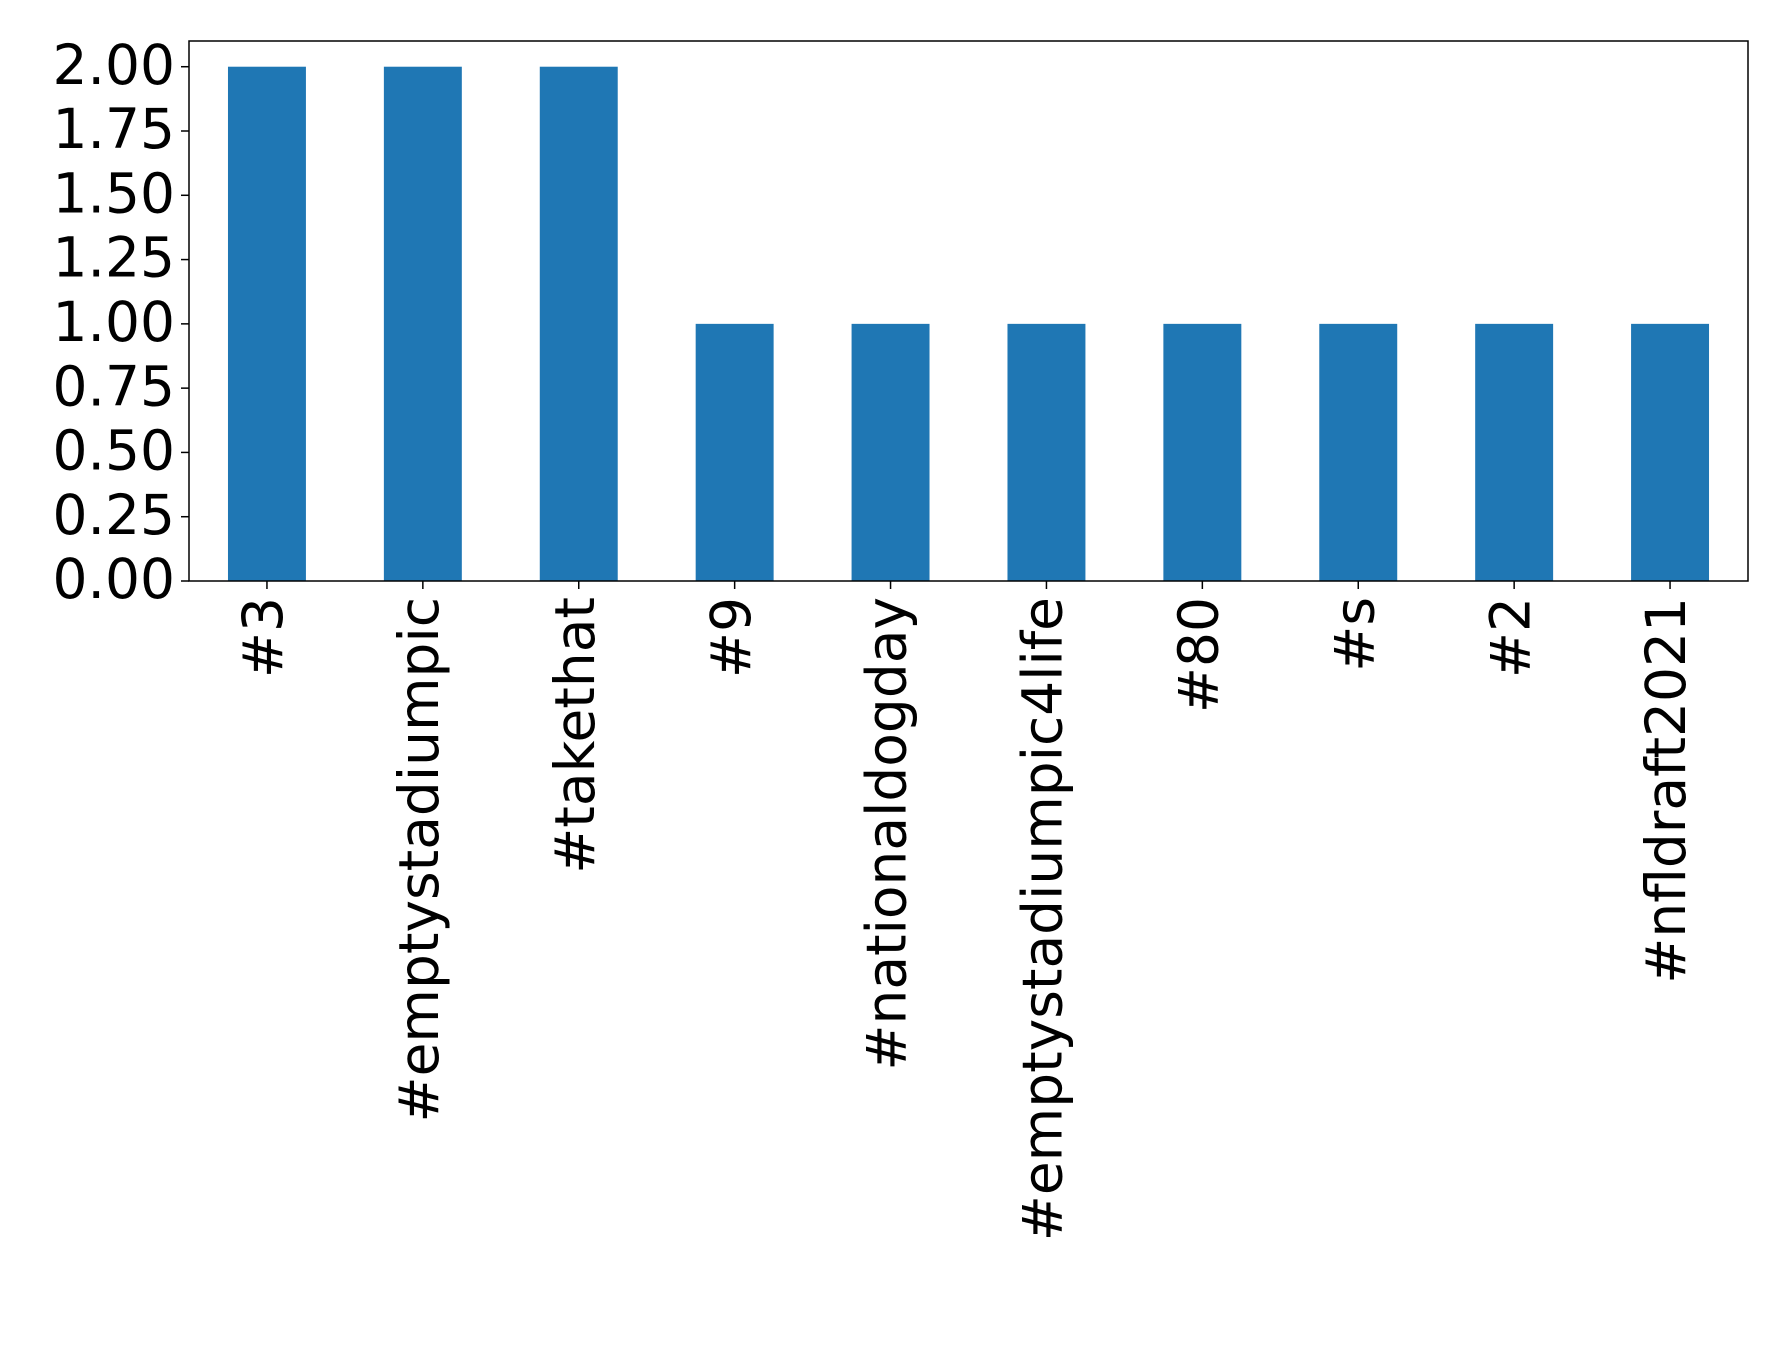  Describe the element at coordinates (114, 579) in the screenshot. I see `y-tick-label: 0.00` at that location.